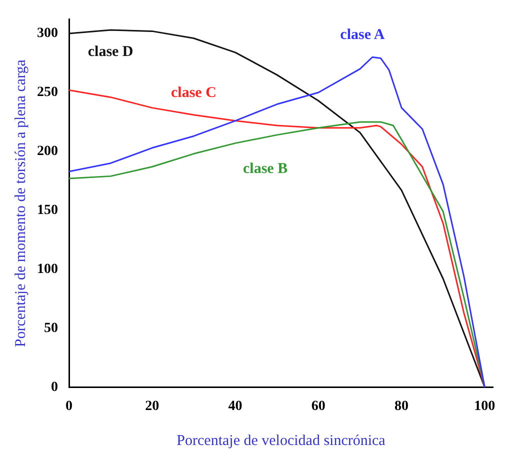  Describe the element at coordinates (54, 387) in the screenshot. I see `y-tick-label: 0` at that location.